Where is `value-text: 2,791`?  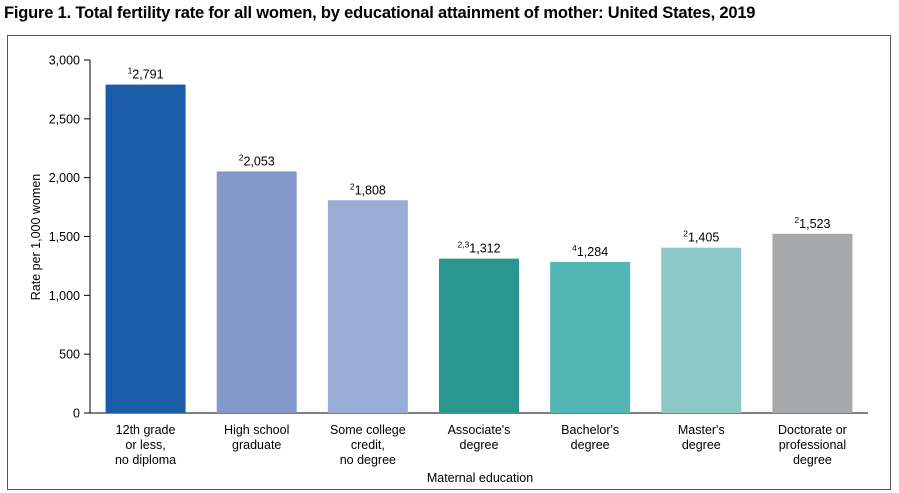 value-text: 2,791 is located at coordinates (147, 75).